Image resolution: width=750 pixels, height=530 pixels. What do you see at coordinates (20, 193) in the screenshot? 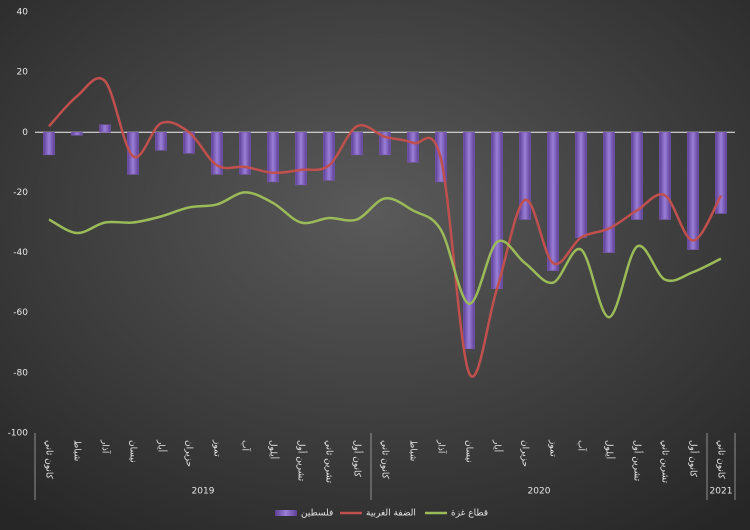
I see `y-tick-label: -20` at bounding box center [20, 193].